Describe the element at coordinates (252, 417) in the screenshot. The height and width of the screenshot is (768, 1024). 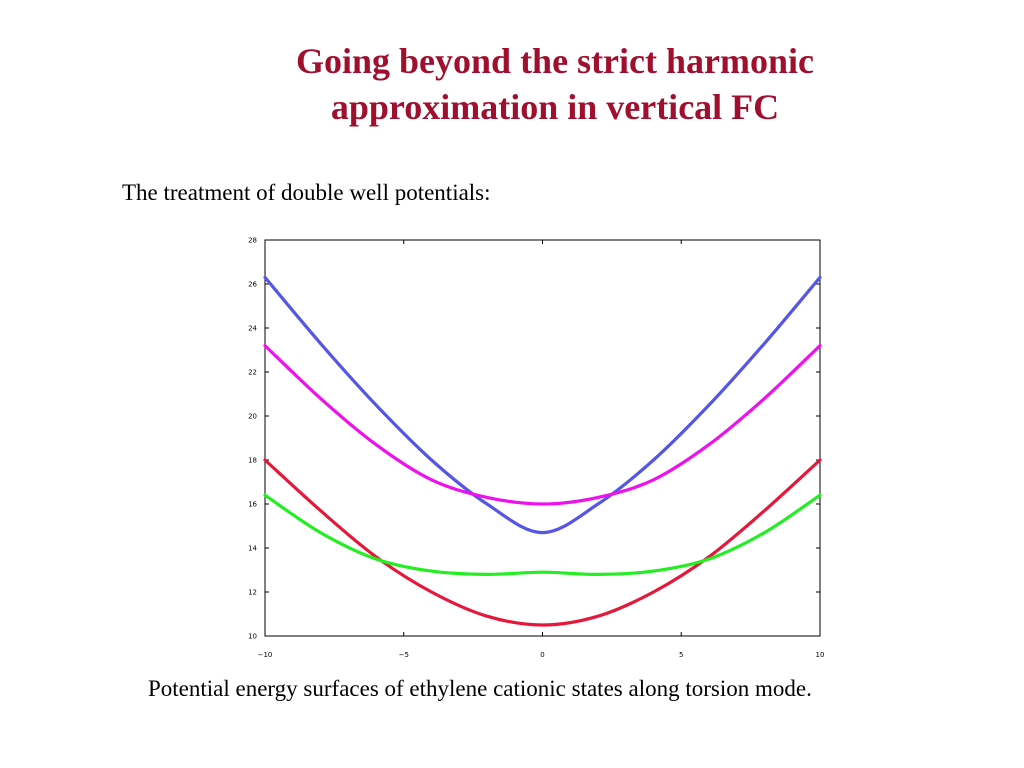
I see `y-tick-label: 20` at that location.